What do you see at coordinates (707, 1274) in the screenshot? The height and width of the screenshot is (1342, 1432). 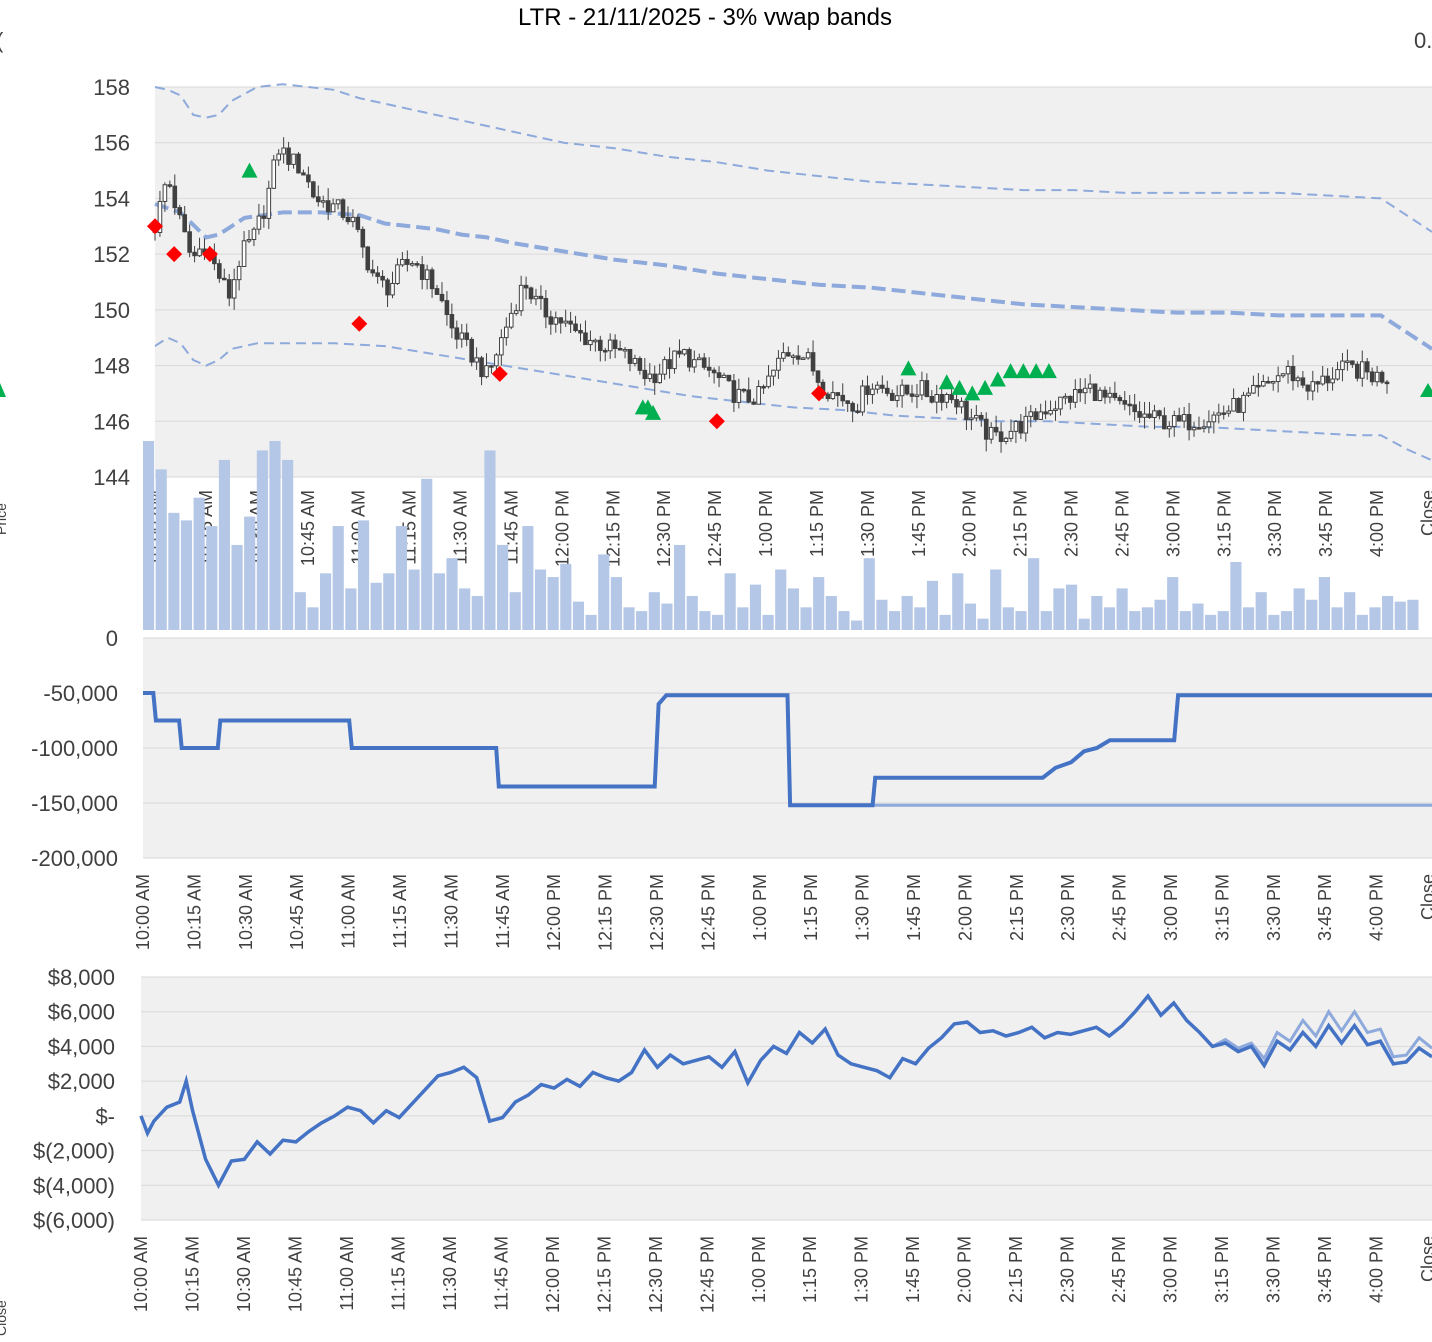 I see `pnl-x-tick: 12:45 PM` at bounding box center [707, 1274].